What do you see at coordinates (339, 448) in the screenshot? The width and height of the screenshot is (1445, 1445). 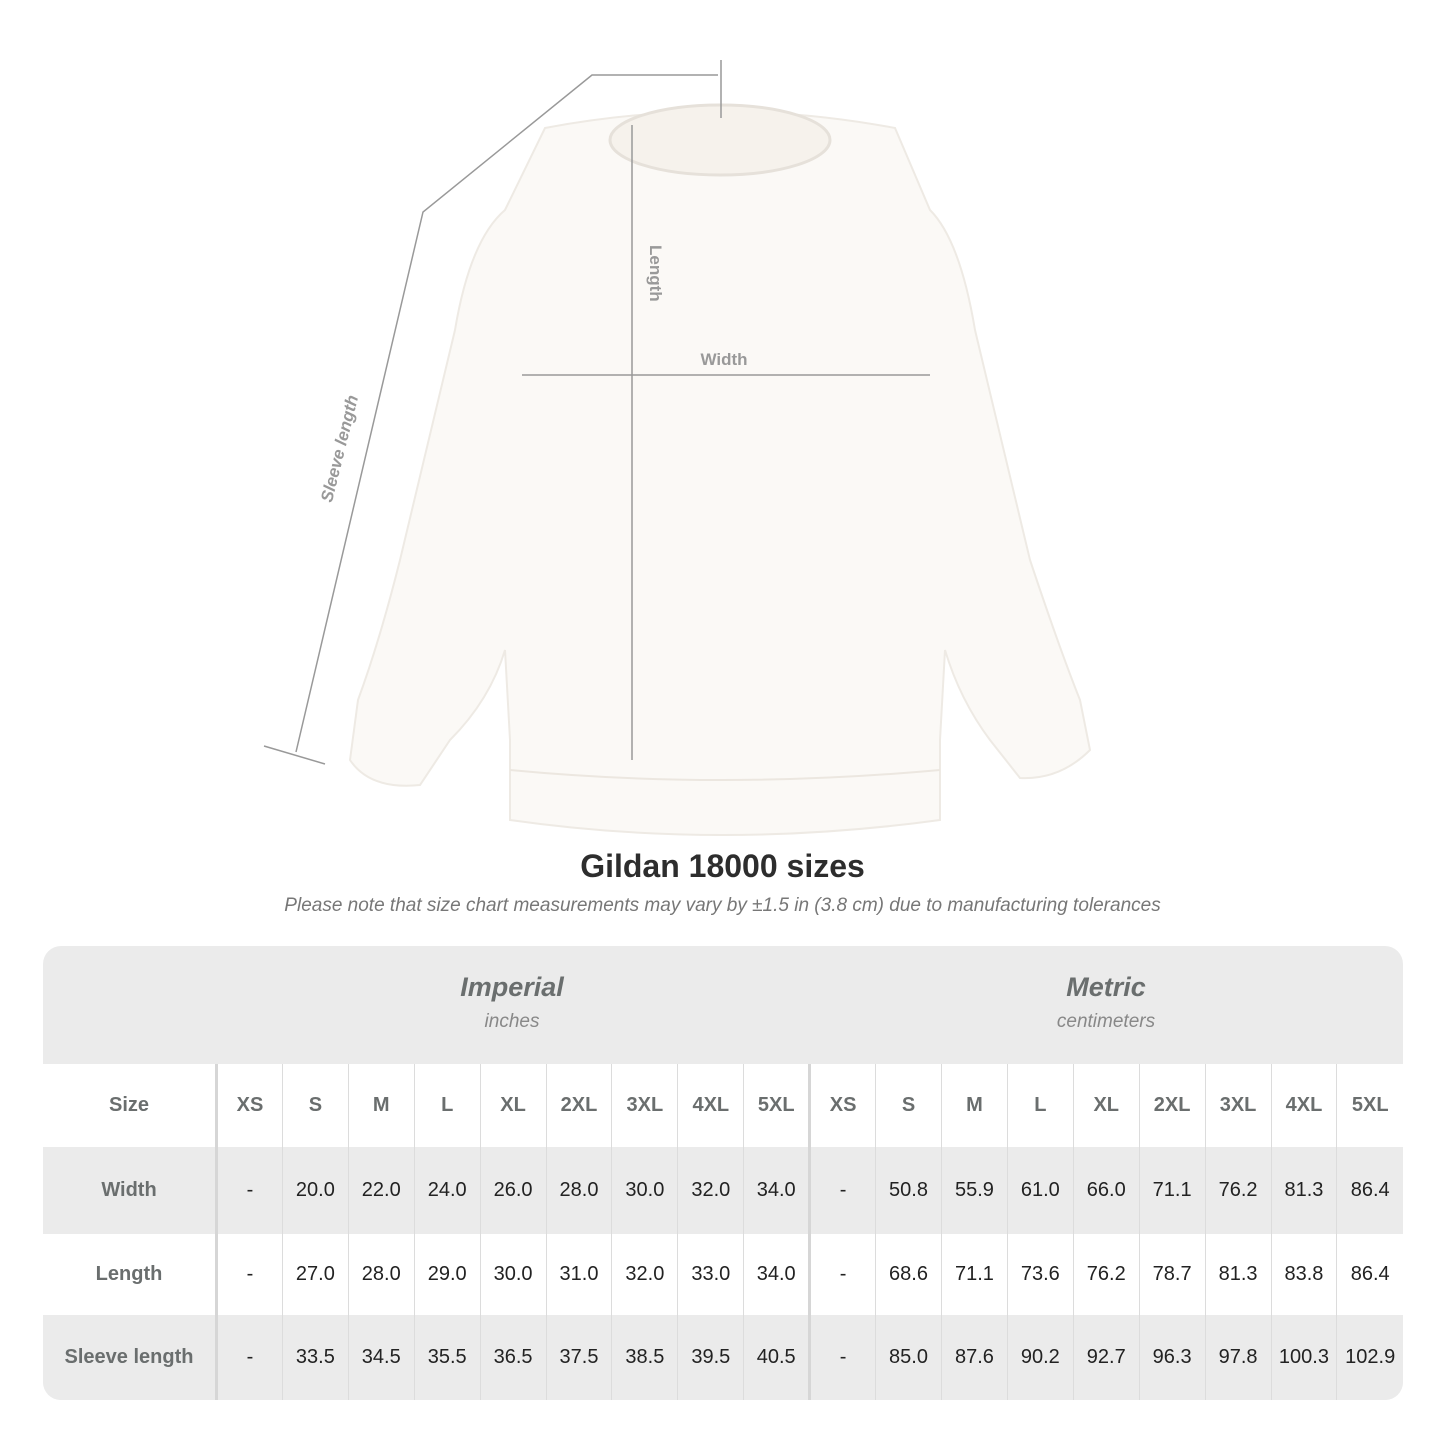 I see `sleeve-length-label: Sleeve length` at bounding box center [339, 448].